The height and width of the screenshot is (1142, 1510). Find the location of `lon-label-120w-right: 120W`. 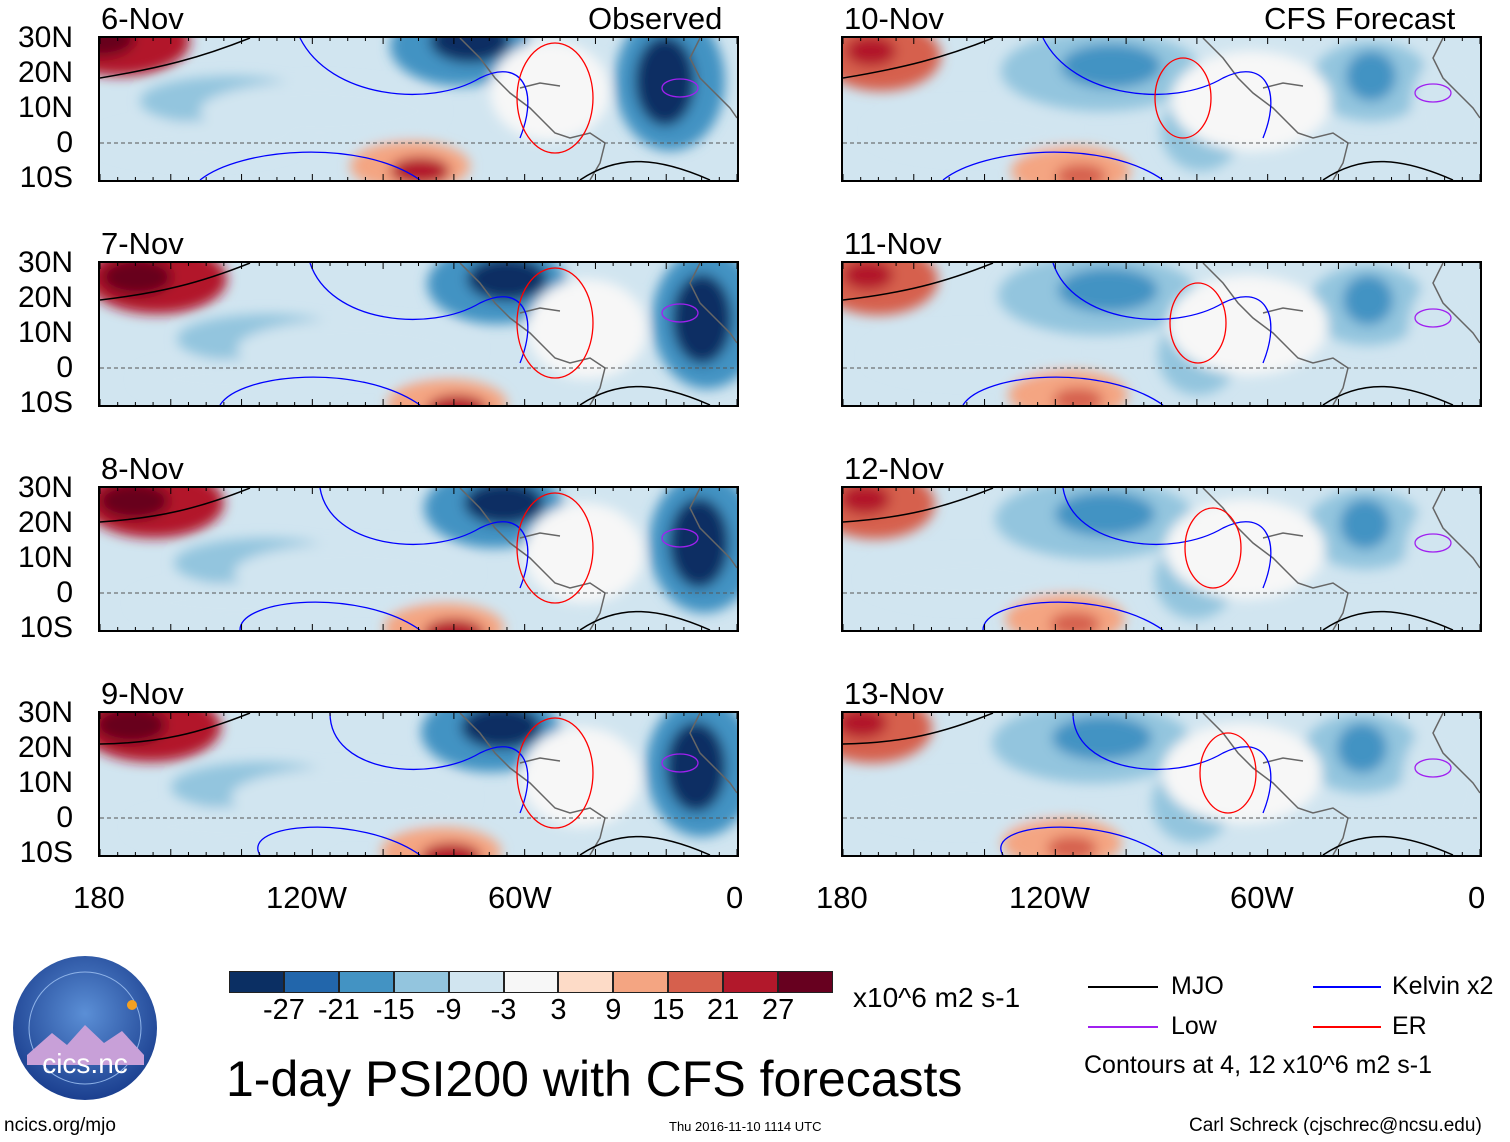

lon-label-120w-right: 120W is located at coordinates (1049, 897).